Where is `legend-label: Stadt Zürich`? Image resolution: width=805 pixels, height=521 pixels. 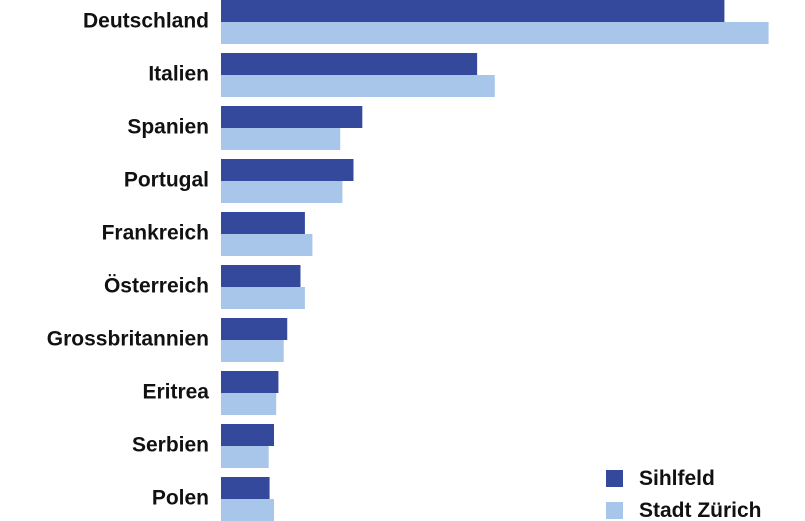 legend-label: Stadt Zürich is located at coordinates (700, 510).